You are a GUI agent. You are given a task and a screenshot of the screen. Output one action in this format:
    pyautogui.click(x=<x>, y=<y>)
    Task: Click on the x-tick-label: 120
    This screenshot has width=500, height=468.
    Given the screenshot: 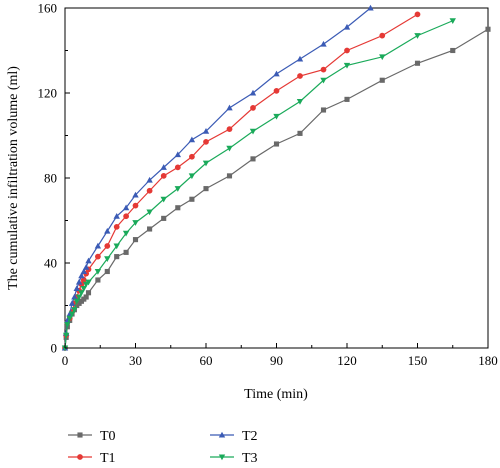 What is the action you would take?
    pyautogui.click(x=347, y=360)
    